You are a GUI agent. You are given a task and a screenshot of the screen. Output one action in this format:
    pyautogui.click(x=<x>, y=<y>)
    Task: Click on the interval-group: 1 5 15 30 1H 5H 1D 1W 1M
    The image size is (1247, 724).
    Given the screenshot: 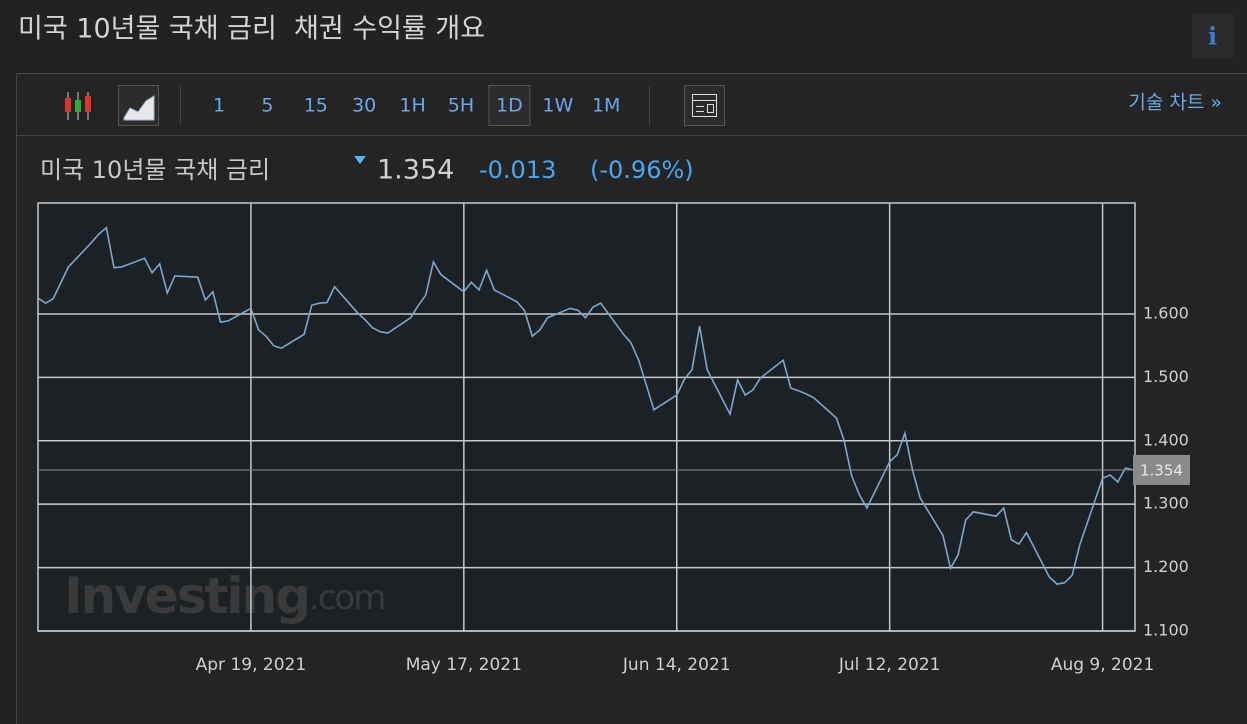 What is the action you would take?
    pyautogui.click(x=416, y=105)
    